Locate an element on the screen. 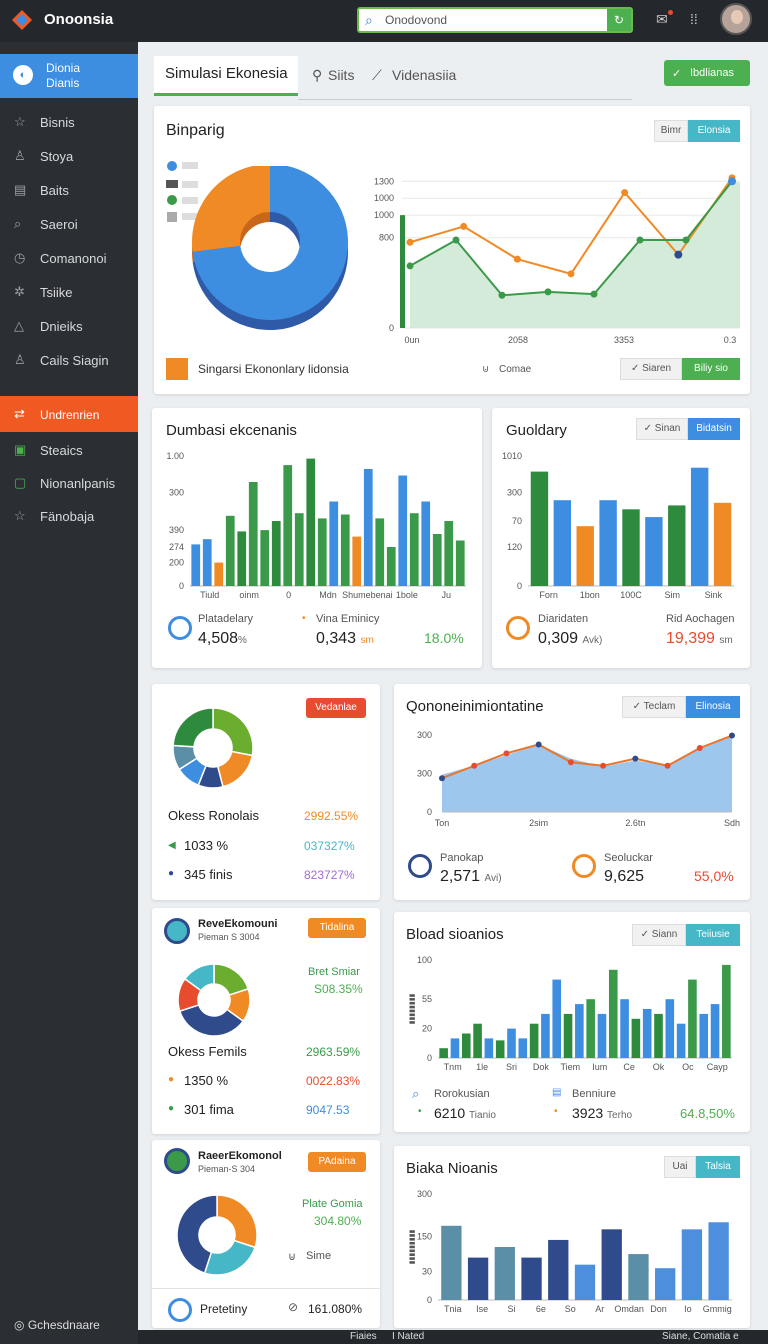  sidebar-item-label: Cails Siagin is located at coordinates (74, 360).